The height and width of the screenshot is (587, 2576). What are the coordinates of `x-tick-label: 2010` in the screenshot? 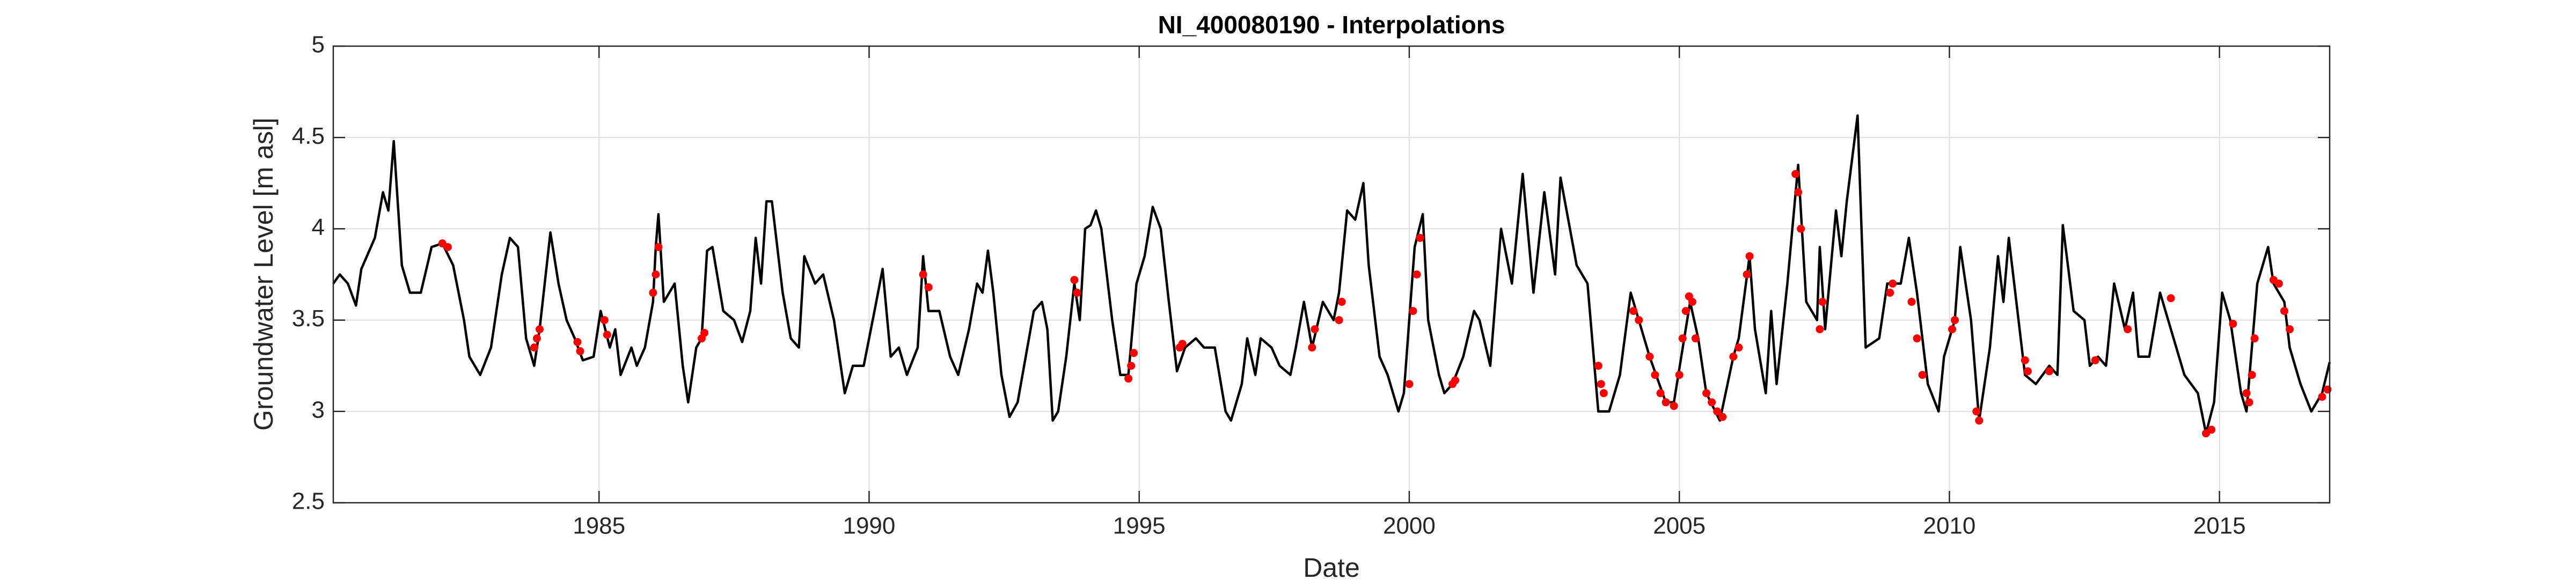 It's located at (1949, 526).